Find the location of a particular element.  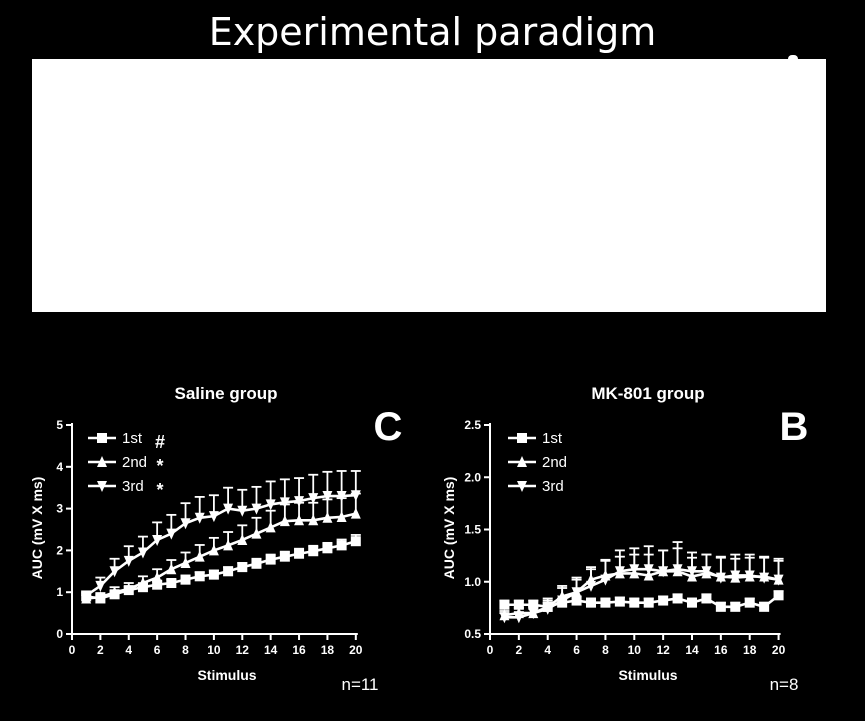

significance-mark: # is located at coordinates (160, 442).